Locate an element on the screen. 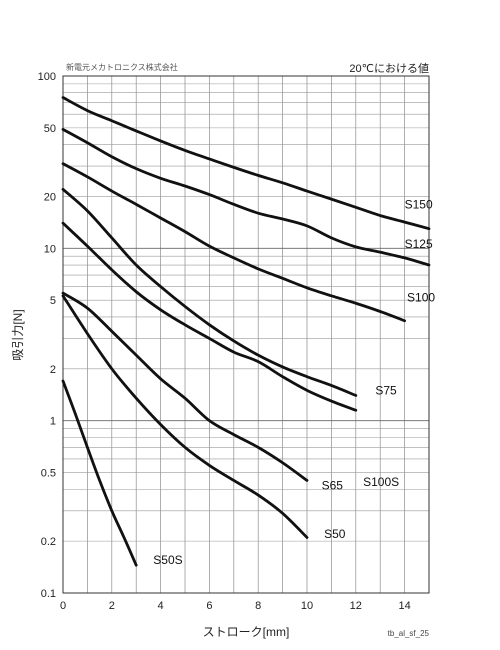  temperature-note: 20℃における値 is located at coordinates (389, 68).